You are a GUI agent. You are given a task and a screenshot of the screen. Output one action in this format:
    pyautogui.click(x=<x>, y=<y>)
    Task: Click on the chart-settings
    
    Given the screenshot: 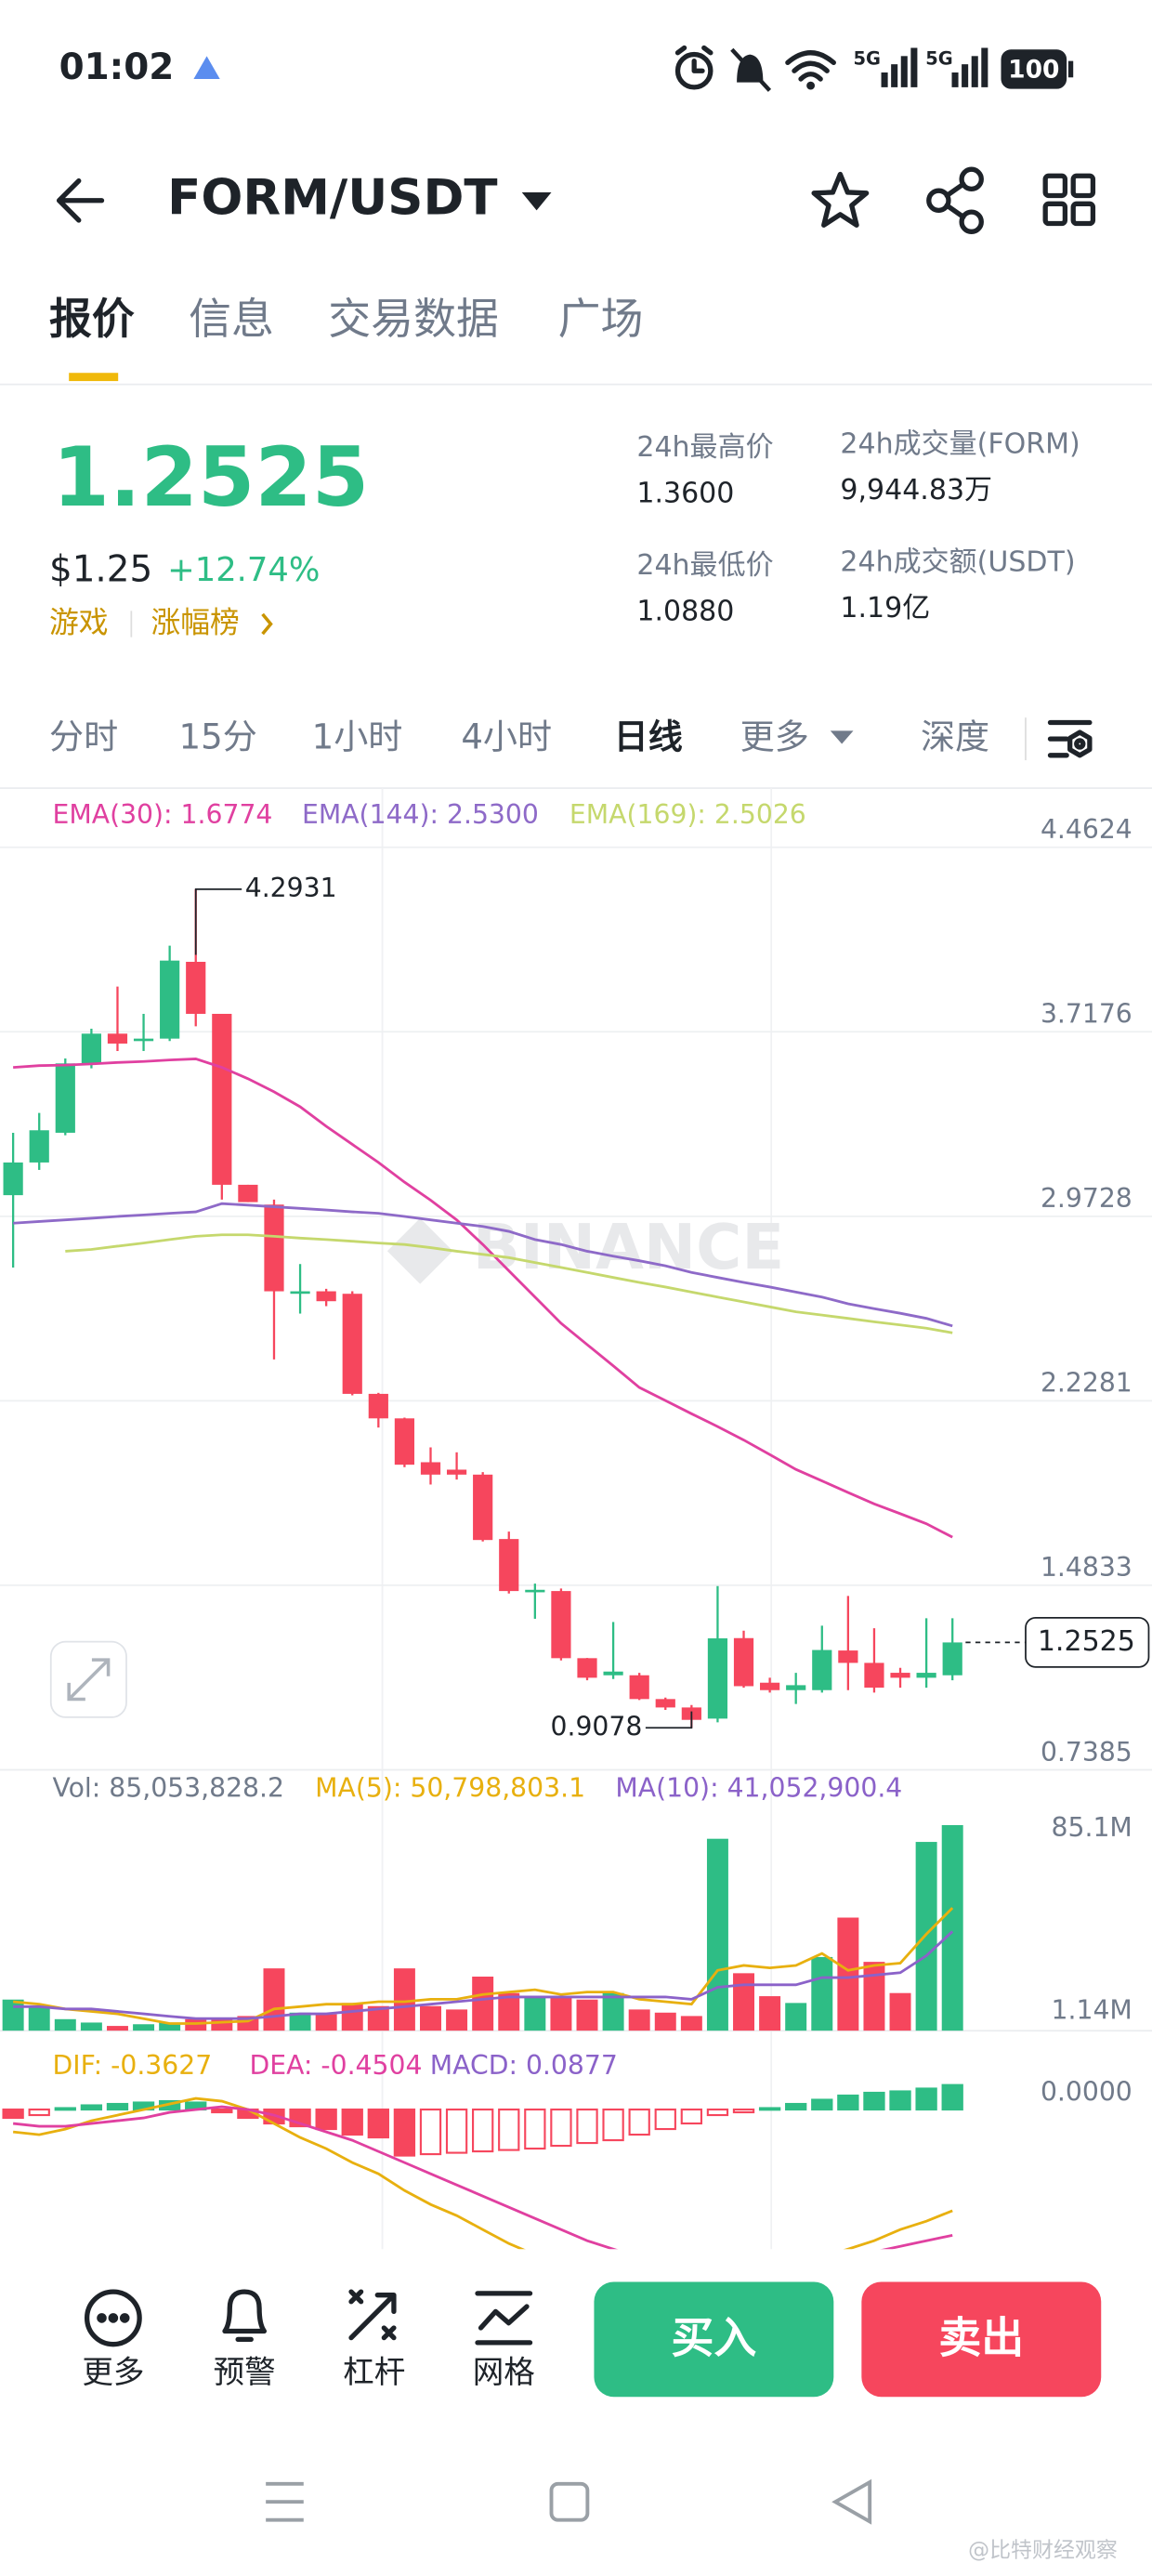 What is the action you would take?
    pyautogui.click(x=1070, y=738)
    